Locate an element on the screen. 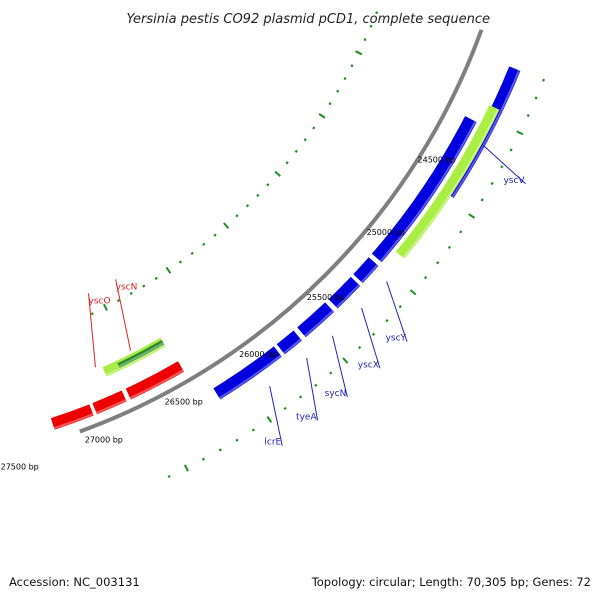 The image size is (600, 600). orf-arc-reverse-light-highlight is located at coordinates (135, 360).